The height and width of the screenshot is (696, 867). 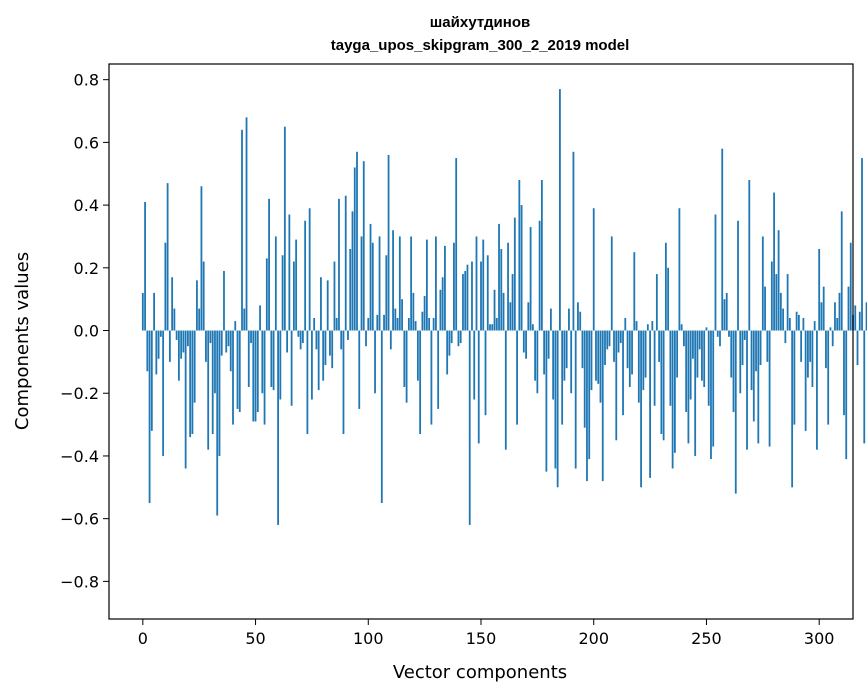 What do you see at coordinates (86, 142) in the screenshot?
I see `y-tick-label: 0.6` at bounding box center [86, 142].